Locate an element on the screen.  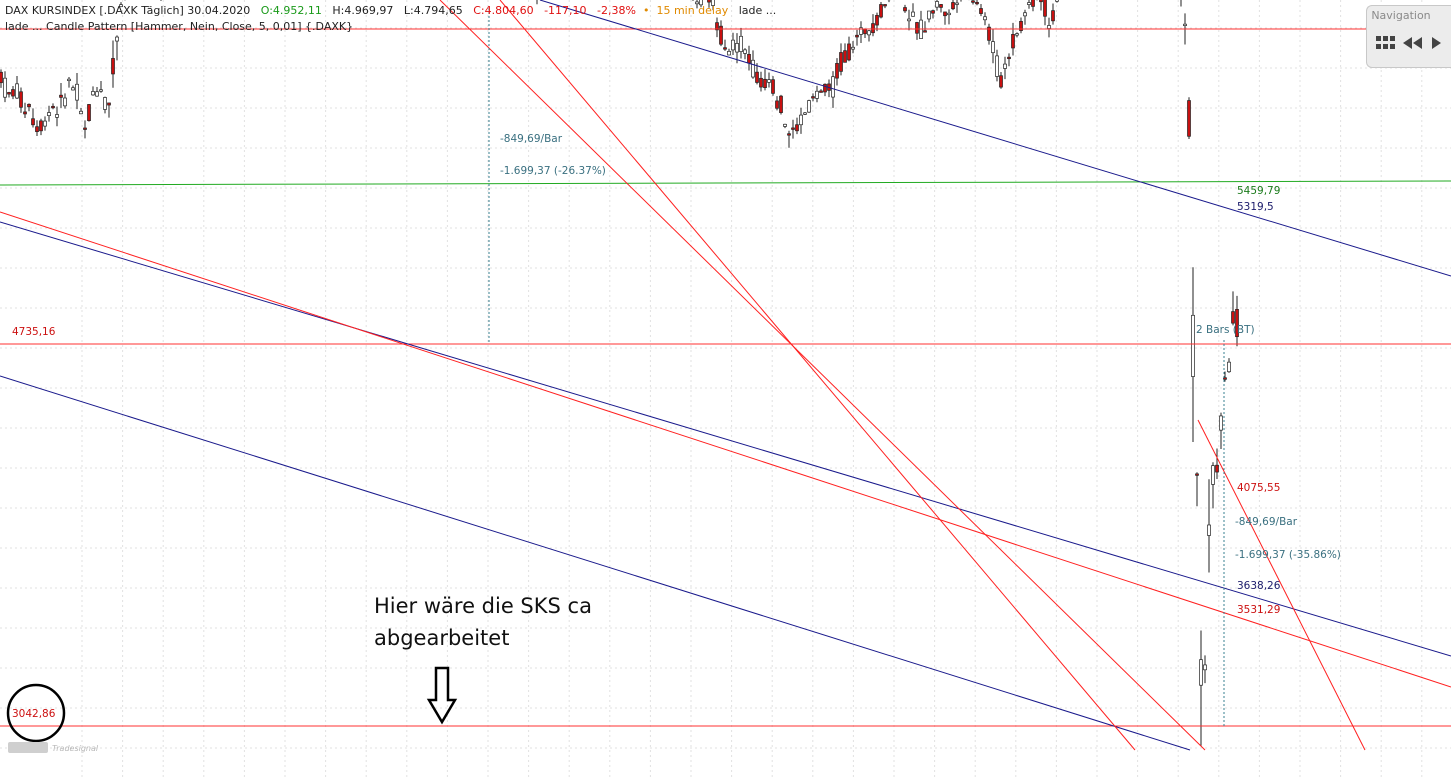
measure-bars-label: 2 Bars (BT) is located at coordinates (1225, 330).